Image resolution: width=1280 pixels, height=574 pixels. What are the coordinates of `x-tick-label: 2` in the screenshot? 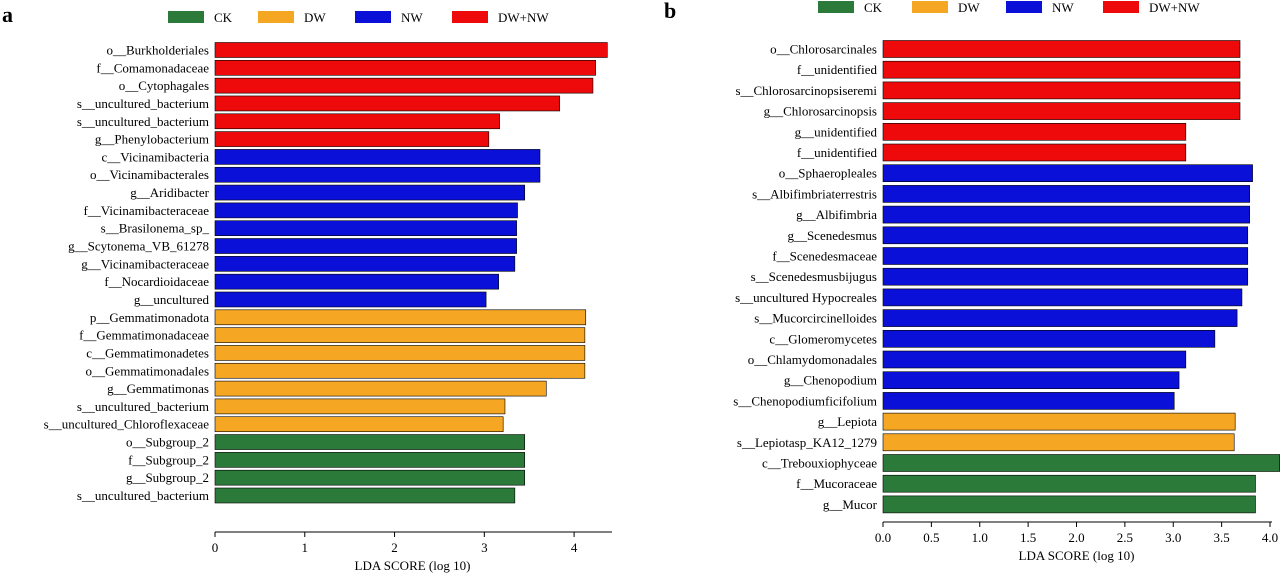 It's located at (394, 547).